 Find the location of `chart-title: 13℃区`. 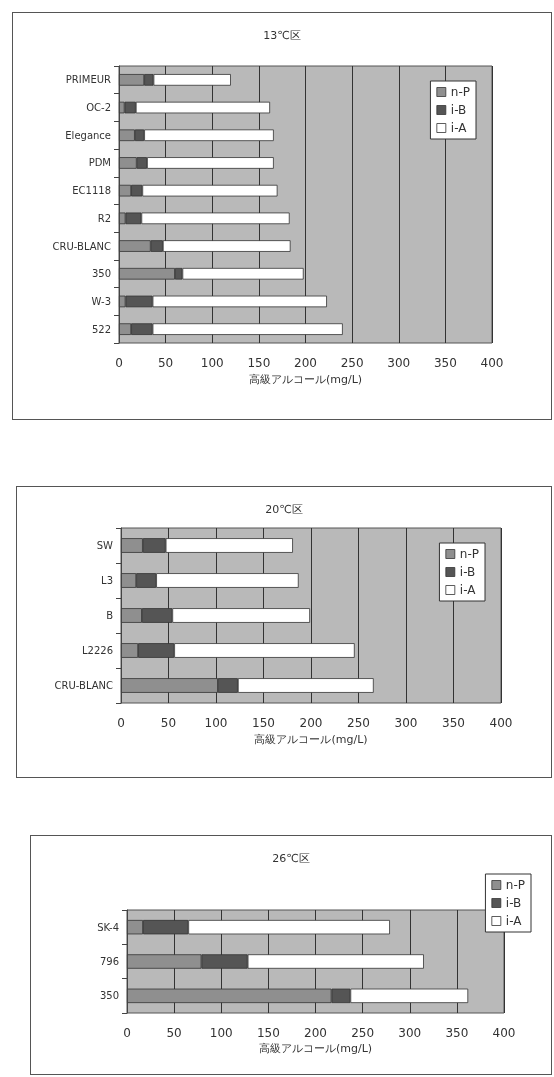

chart-title: 13℃区 is located at coordinates (282, 35).